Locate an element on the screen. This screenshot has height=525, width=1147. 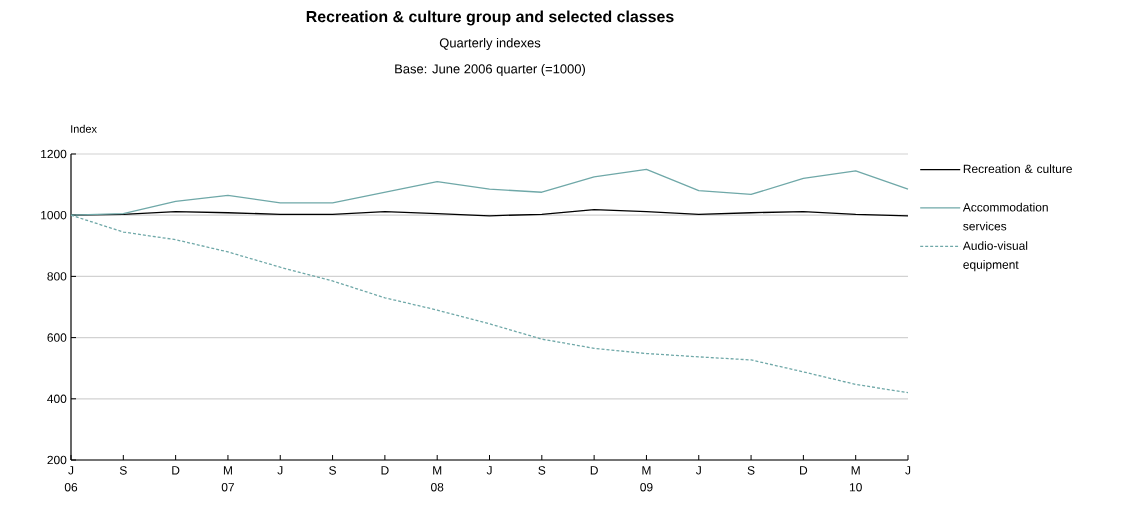
y-axis-title: Index is located at coordinates (84, 128).